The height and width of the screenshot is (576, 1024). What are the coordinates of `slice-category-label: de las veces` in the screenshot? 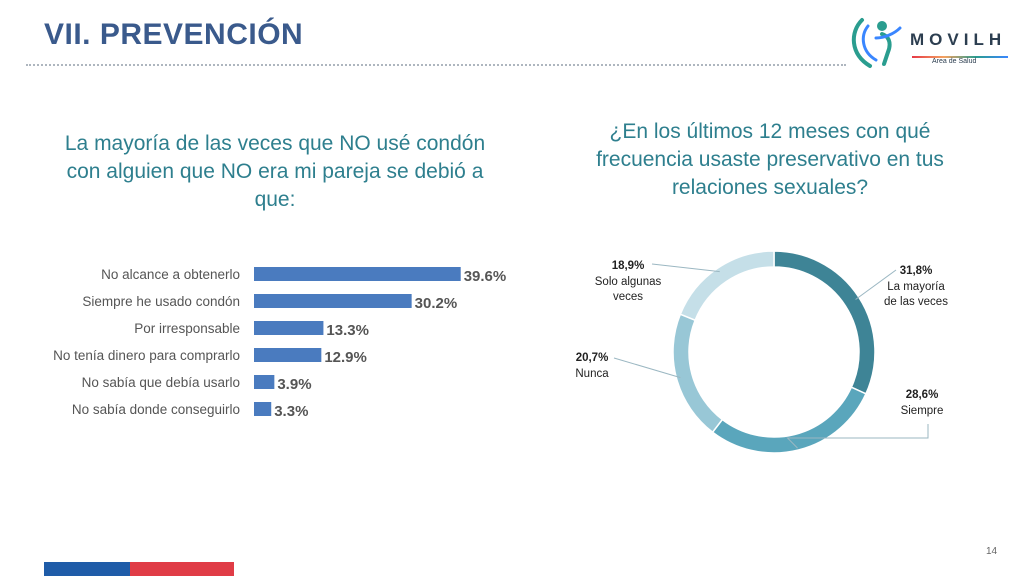 It's located at (916, 302).